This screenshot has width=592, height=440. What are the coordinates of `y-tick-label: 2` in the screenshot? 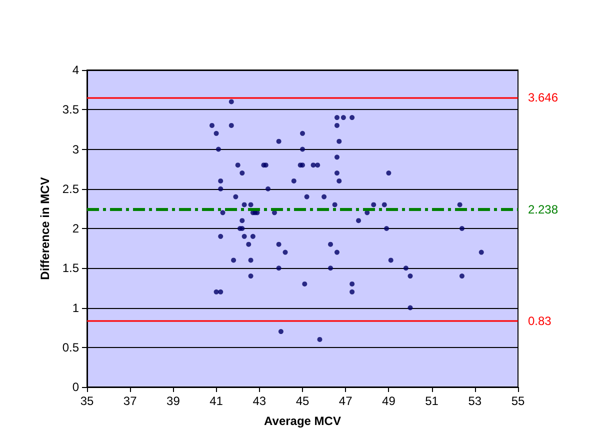 It's located at (76, 229).